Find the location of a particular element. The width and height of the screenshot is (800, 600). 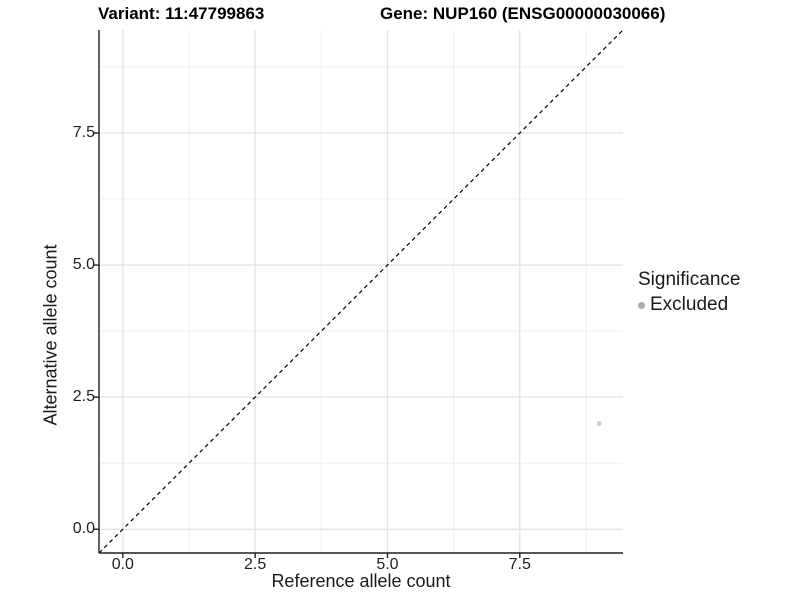

legend: Significance Excluded is located at coordinates (689, 292).